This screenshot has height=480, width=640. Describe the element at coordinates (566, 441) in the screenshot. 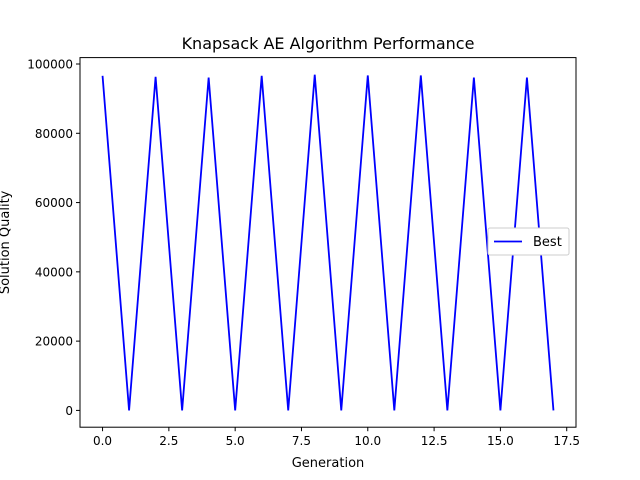

I see `x-tick-label: 17.5` at that location.